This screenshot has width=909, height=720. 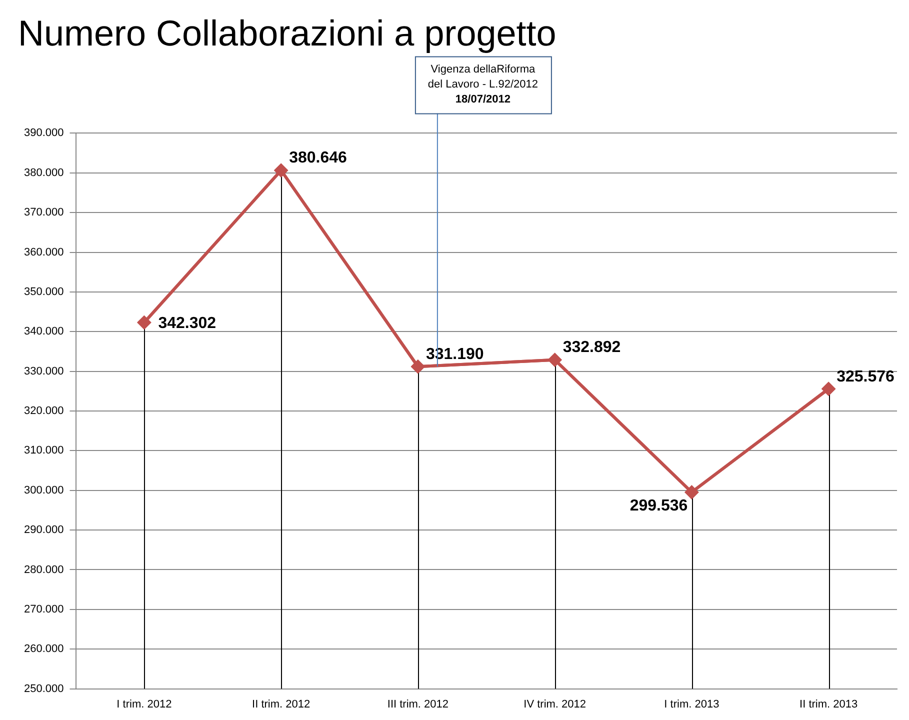 I want to click on y-tick-label: 390.000, so click(x=44, y=133).